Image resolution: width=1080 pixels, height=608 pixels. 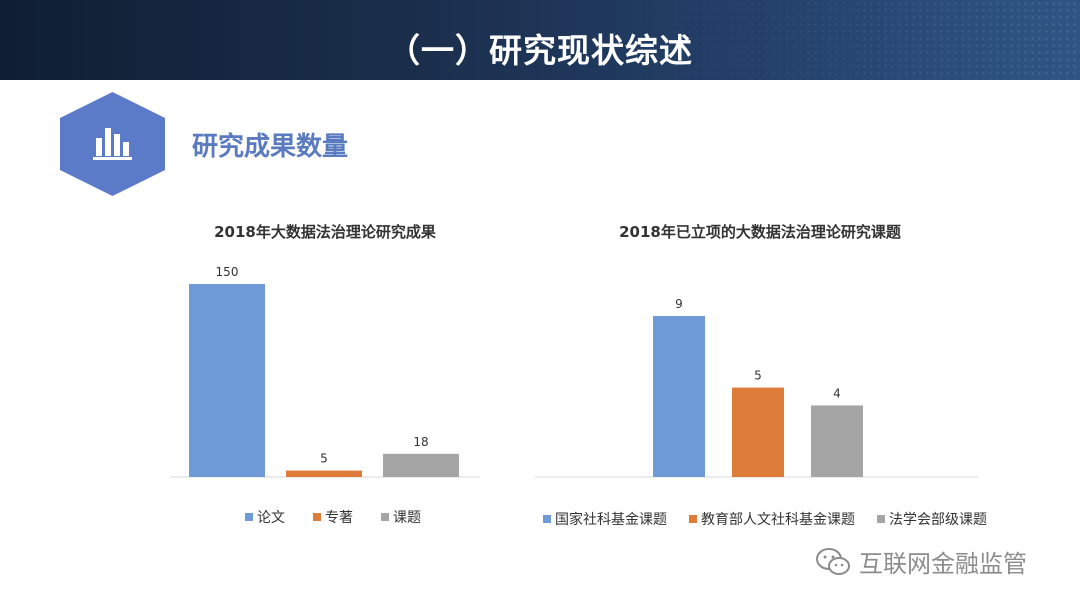 I want to click on chart-1-legend: 论文 专著 课题, so click(x=333, y=517).